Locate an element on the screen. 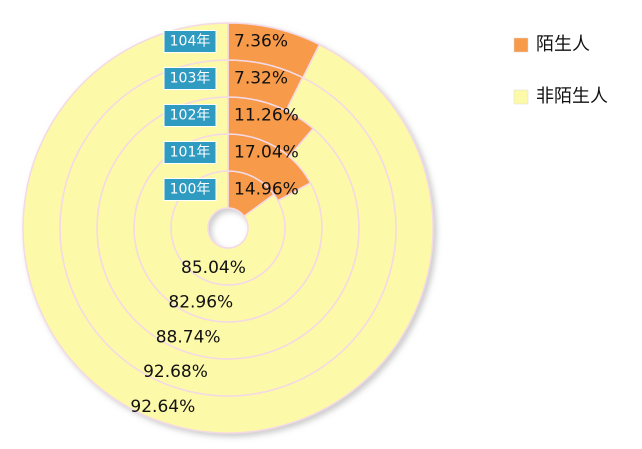 The height and width of the screenshot is (449, 642). value-label: 92.64% is located at coordinates (162, 407).